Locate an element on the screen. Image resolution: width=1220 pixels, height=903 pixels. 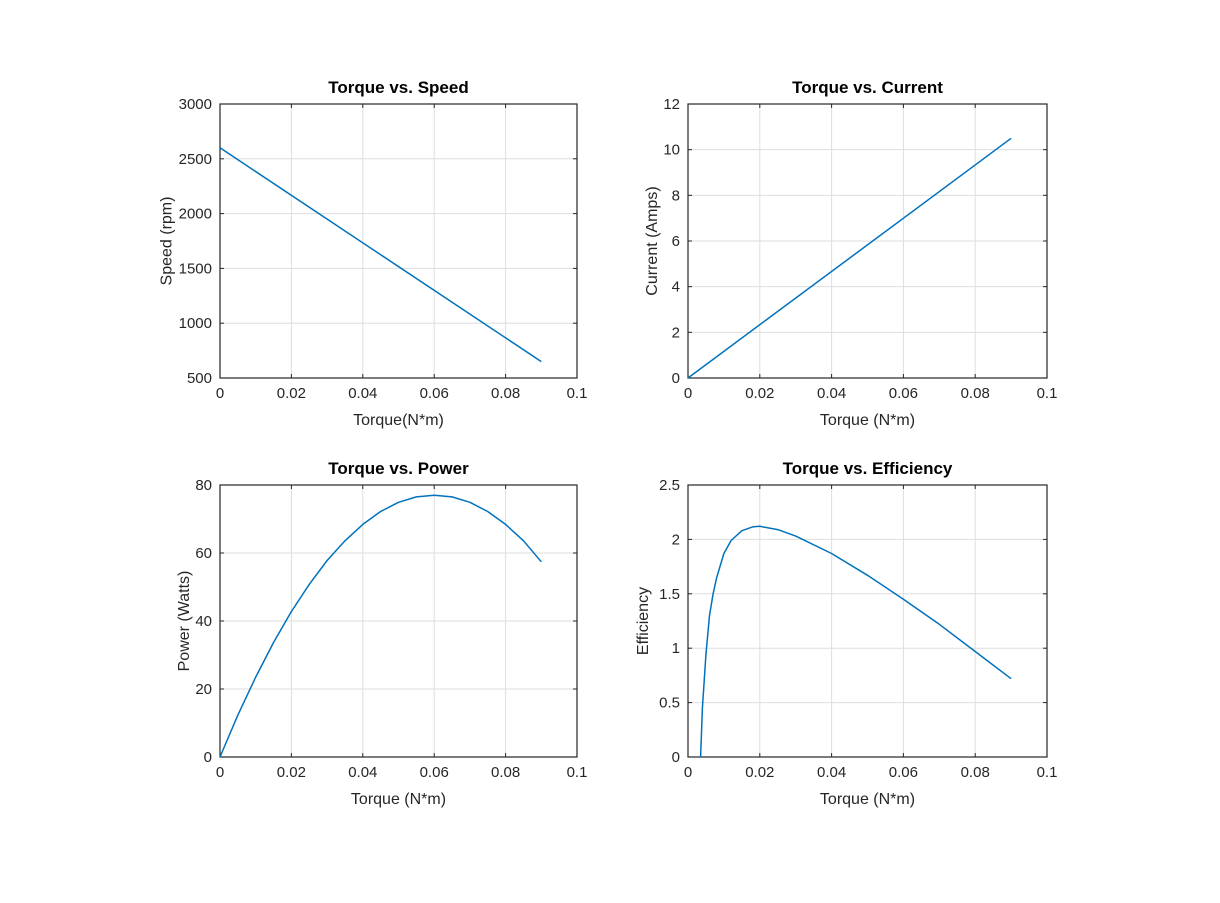
y-tick-label: 4 is located at coordinates (676, 287).